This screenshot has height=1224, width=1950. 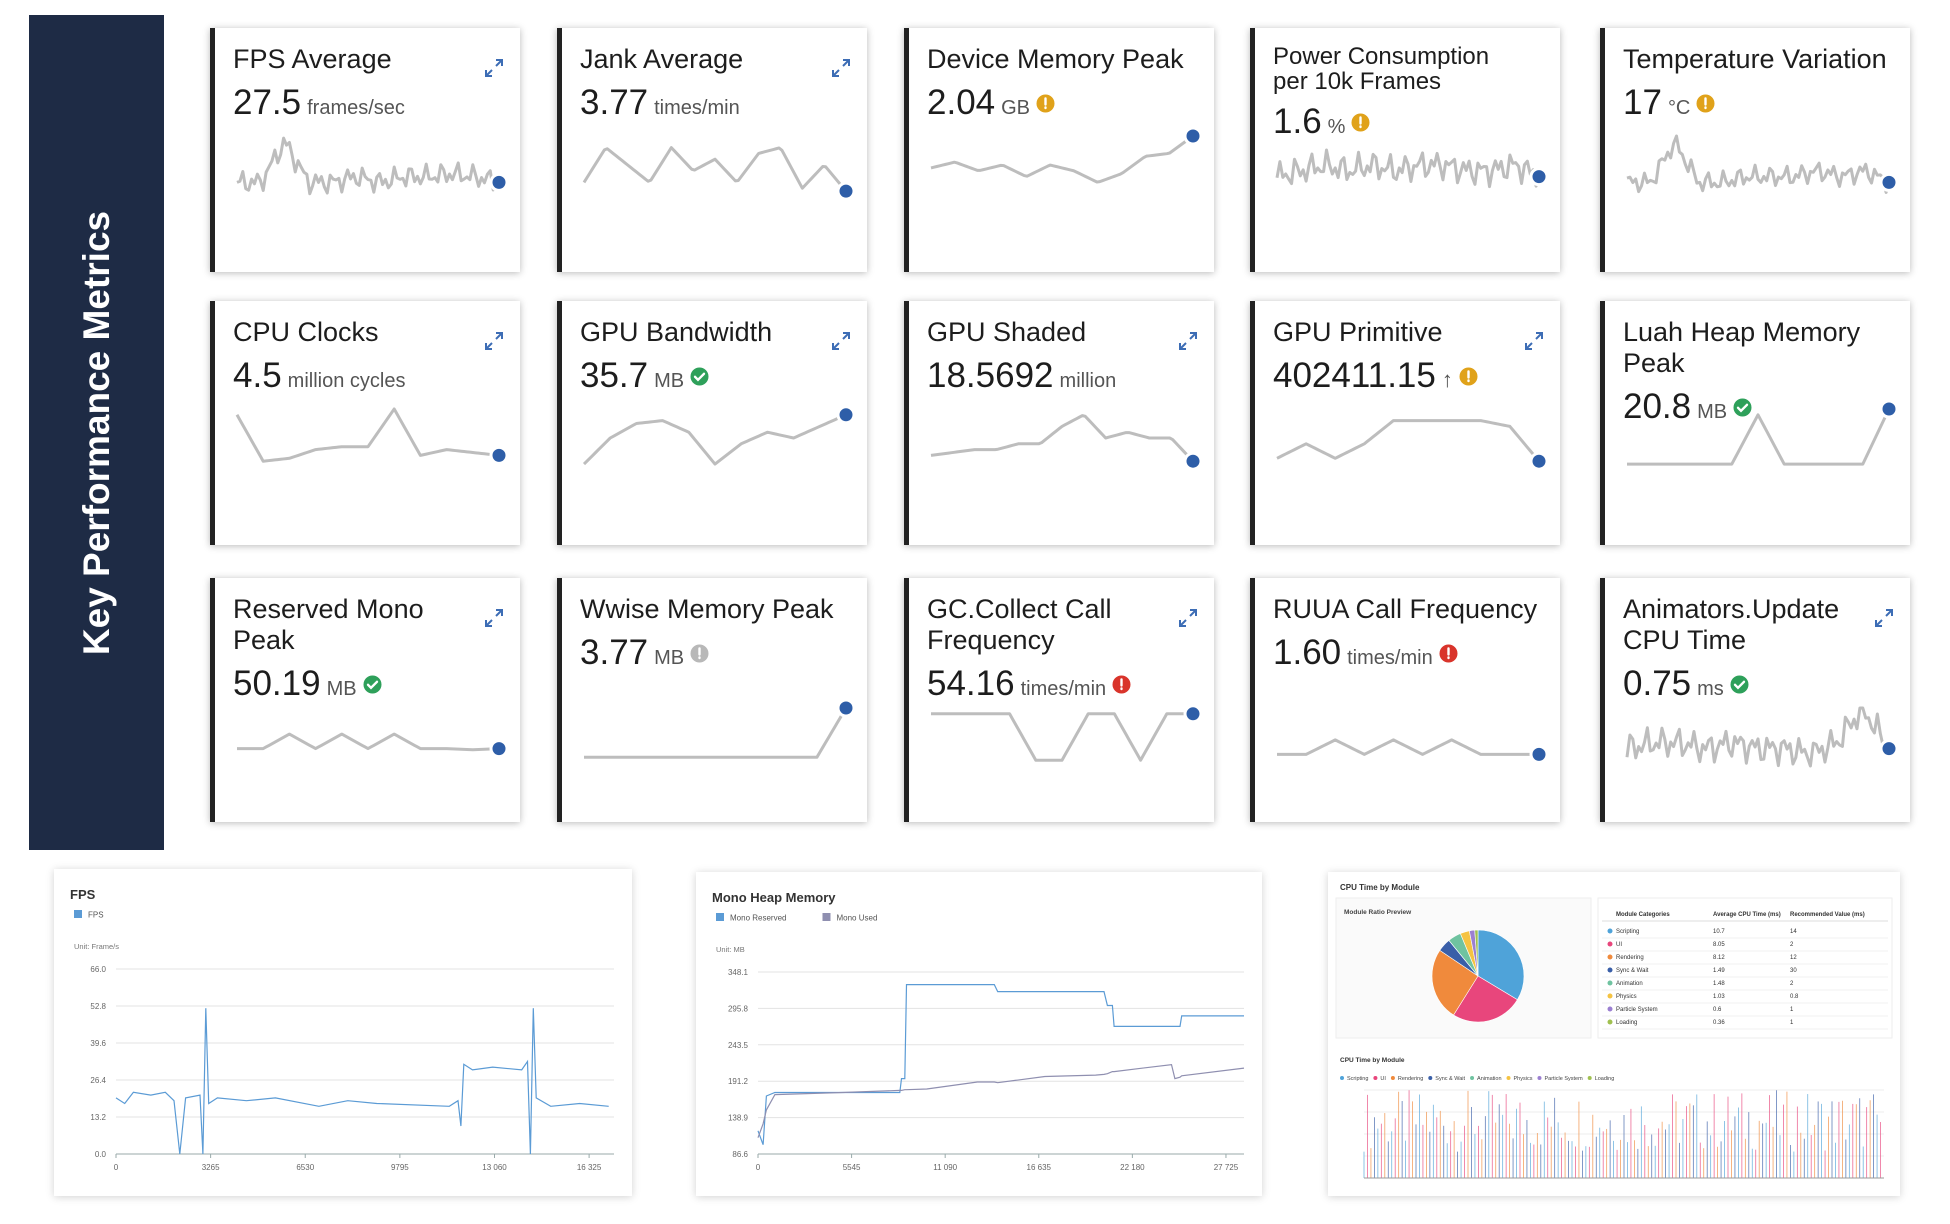 I want to click on card-title: Animators.Update CPU Time, so click(x=1731, y=625).